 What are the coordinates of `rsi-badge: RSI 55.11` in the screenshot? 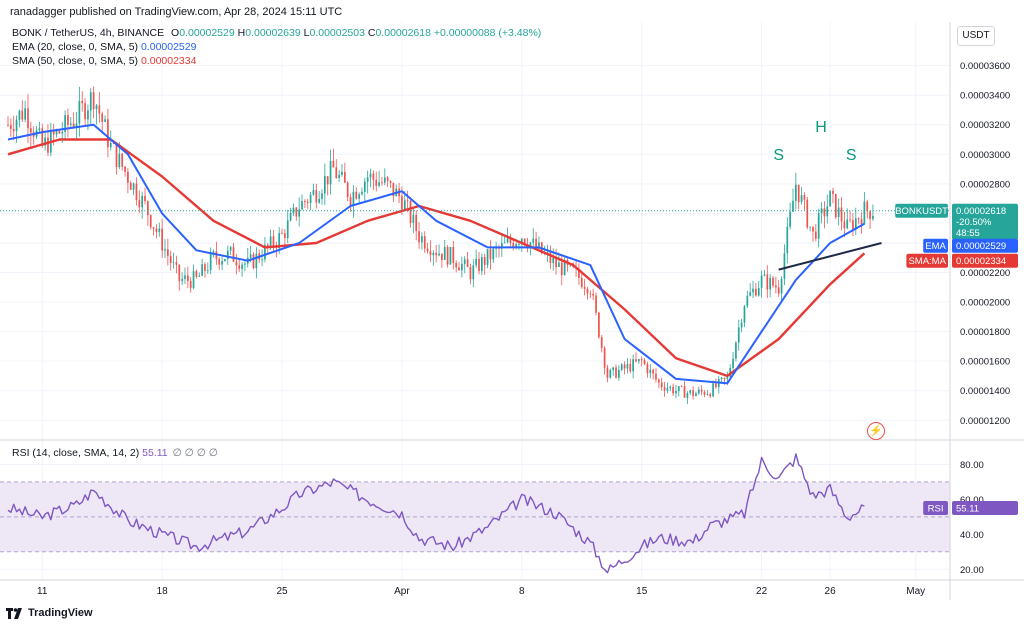 It's located at (970, 507).